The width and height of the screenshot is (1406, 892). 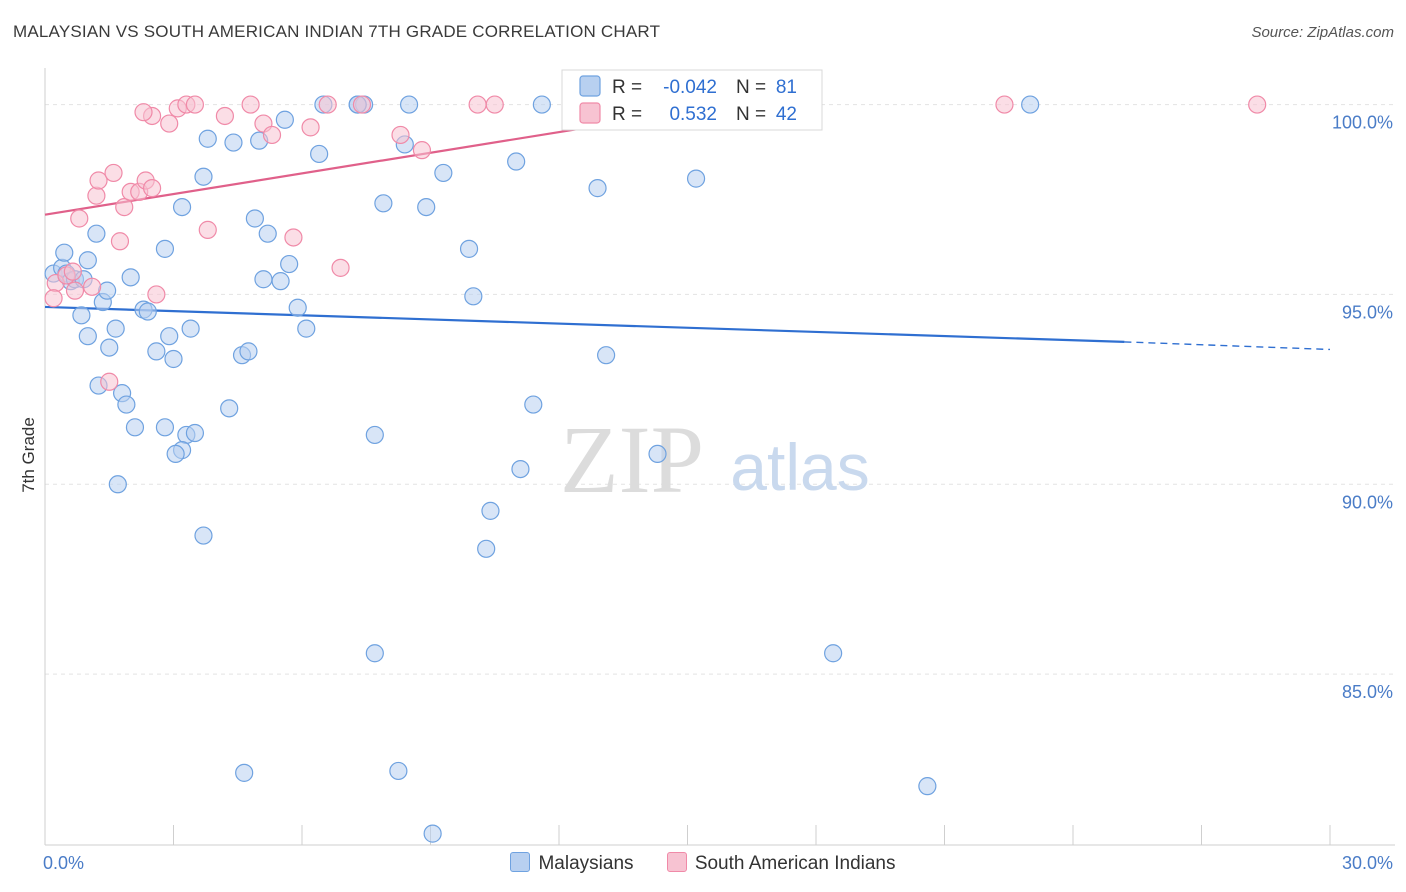 What do you see at coordinates (520, 862) in the screenshot?
I see `legend-swatch-malaysians` at bounding box center [520, 862].